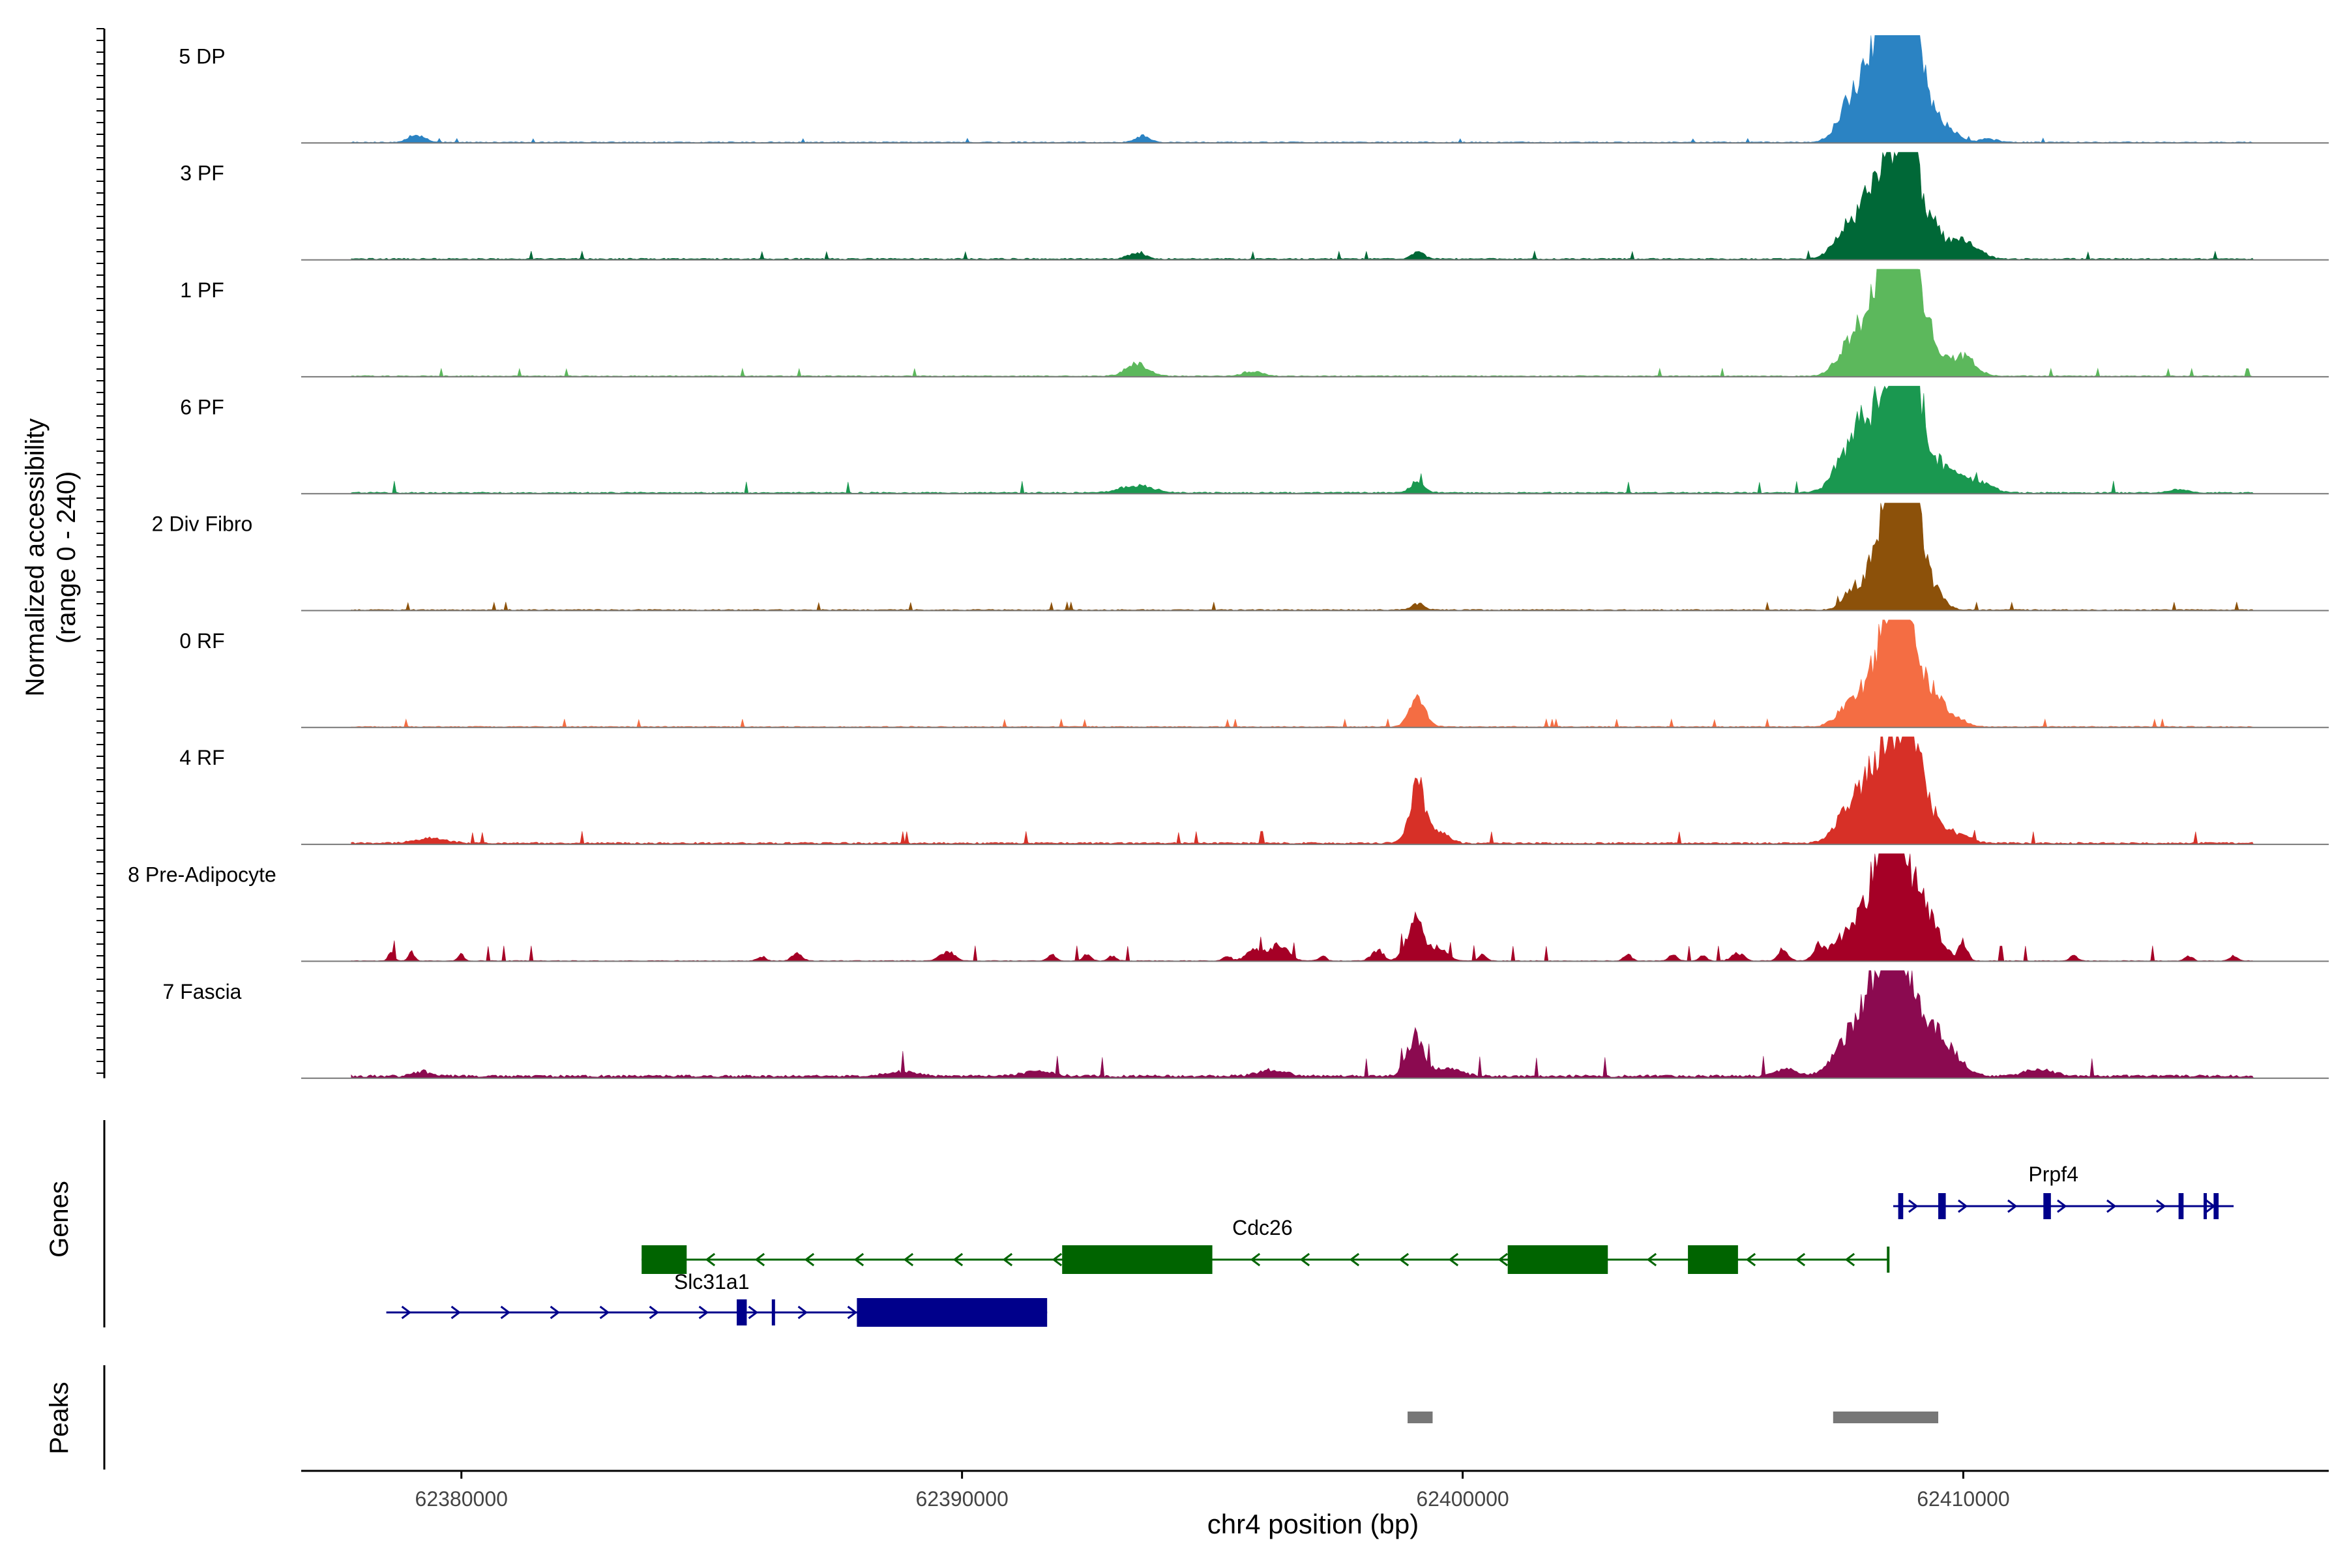  I want to click on track-label: 6 PF, so click(202, 407).